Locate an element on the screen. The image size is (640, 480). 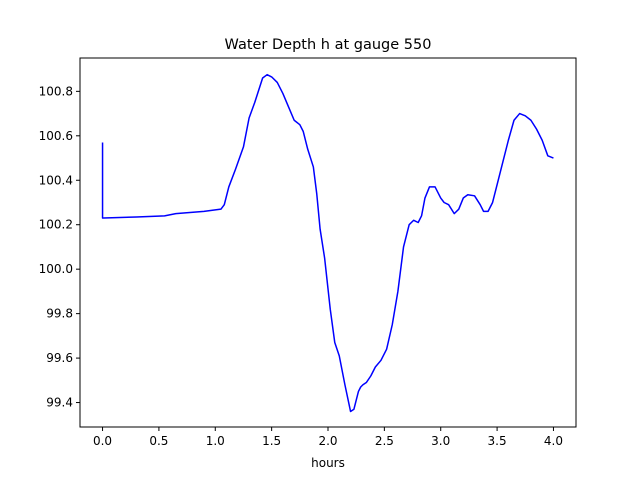
y-tick-label: 100.2 is located at coordinates (56, 225).